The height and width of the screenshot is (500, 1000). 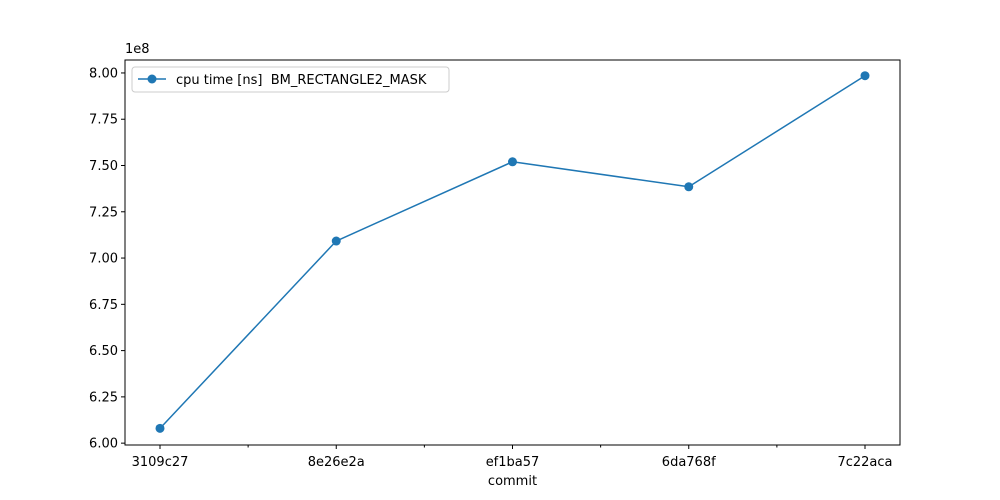 I want to click on x-tick-label: ef1ba57, so click(x=513, y=462).